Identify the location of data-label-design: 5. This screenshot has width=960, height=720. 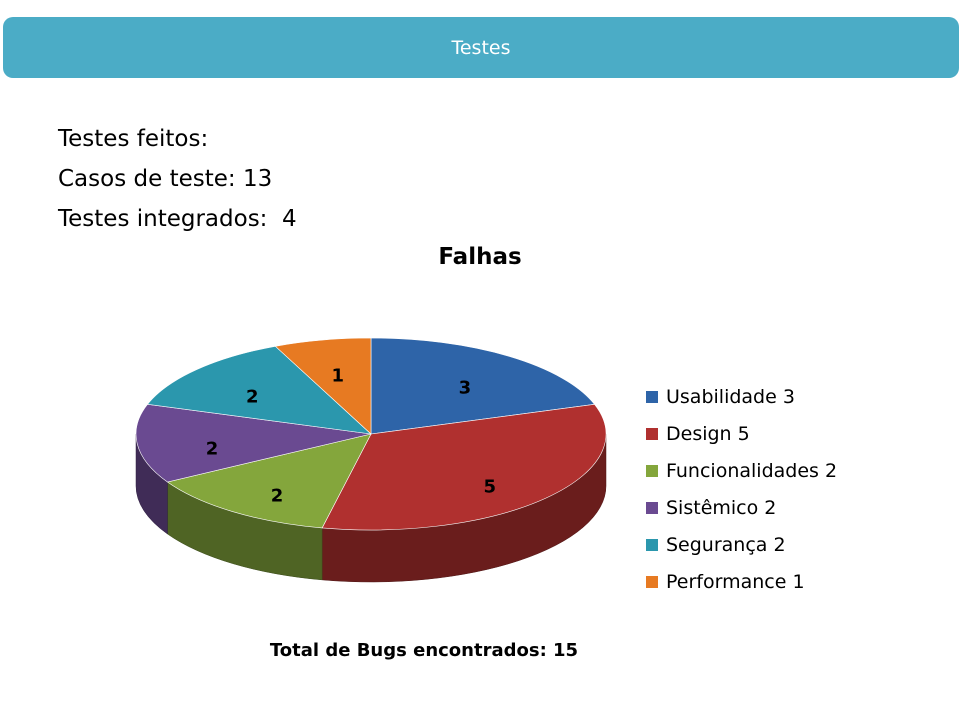
(490, 487).